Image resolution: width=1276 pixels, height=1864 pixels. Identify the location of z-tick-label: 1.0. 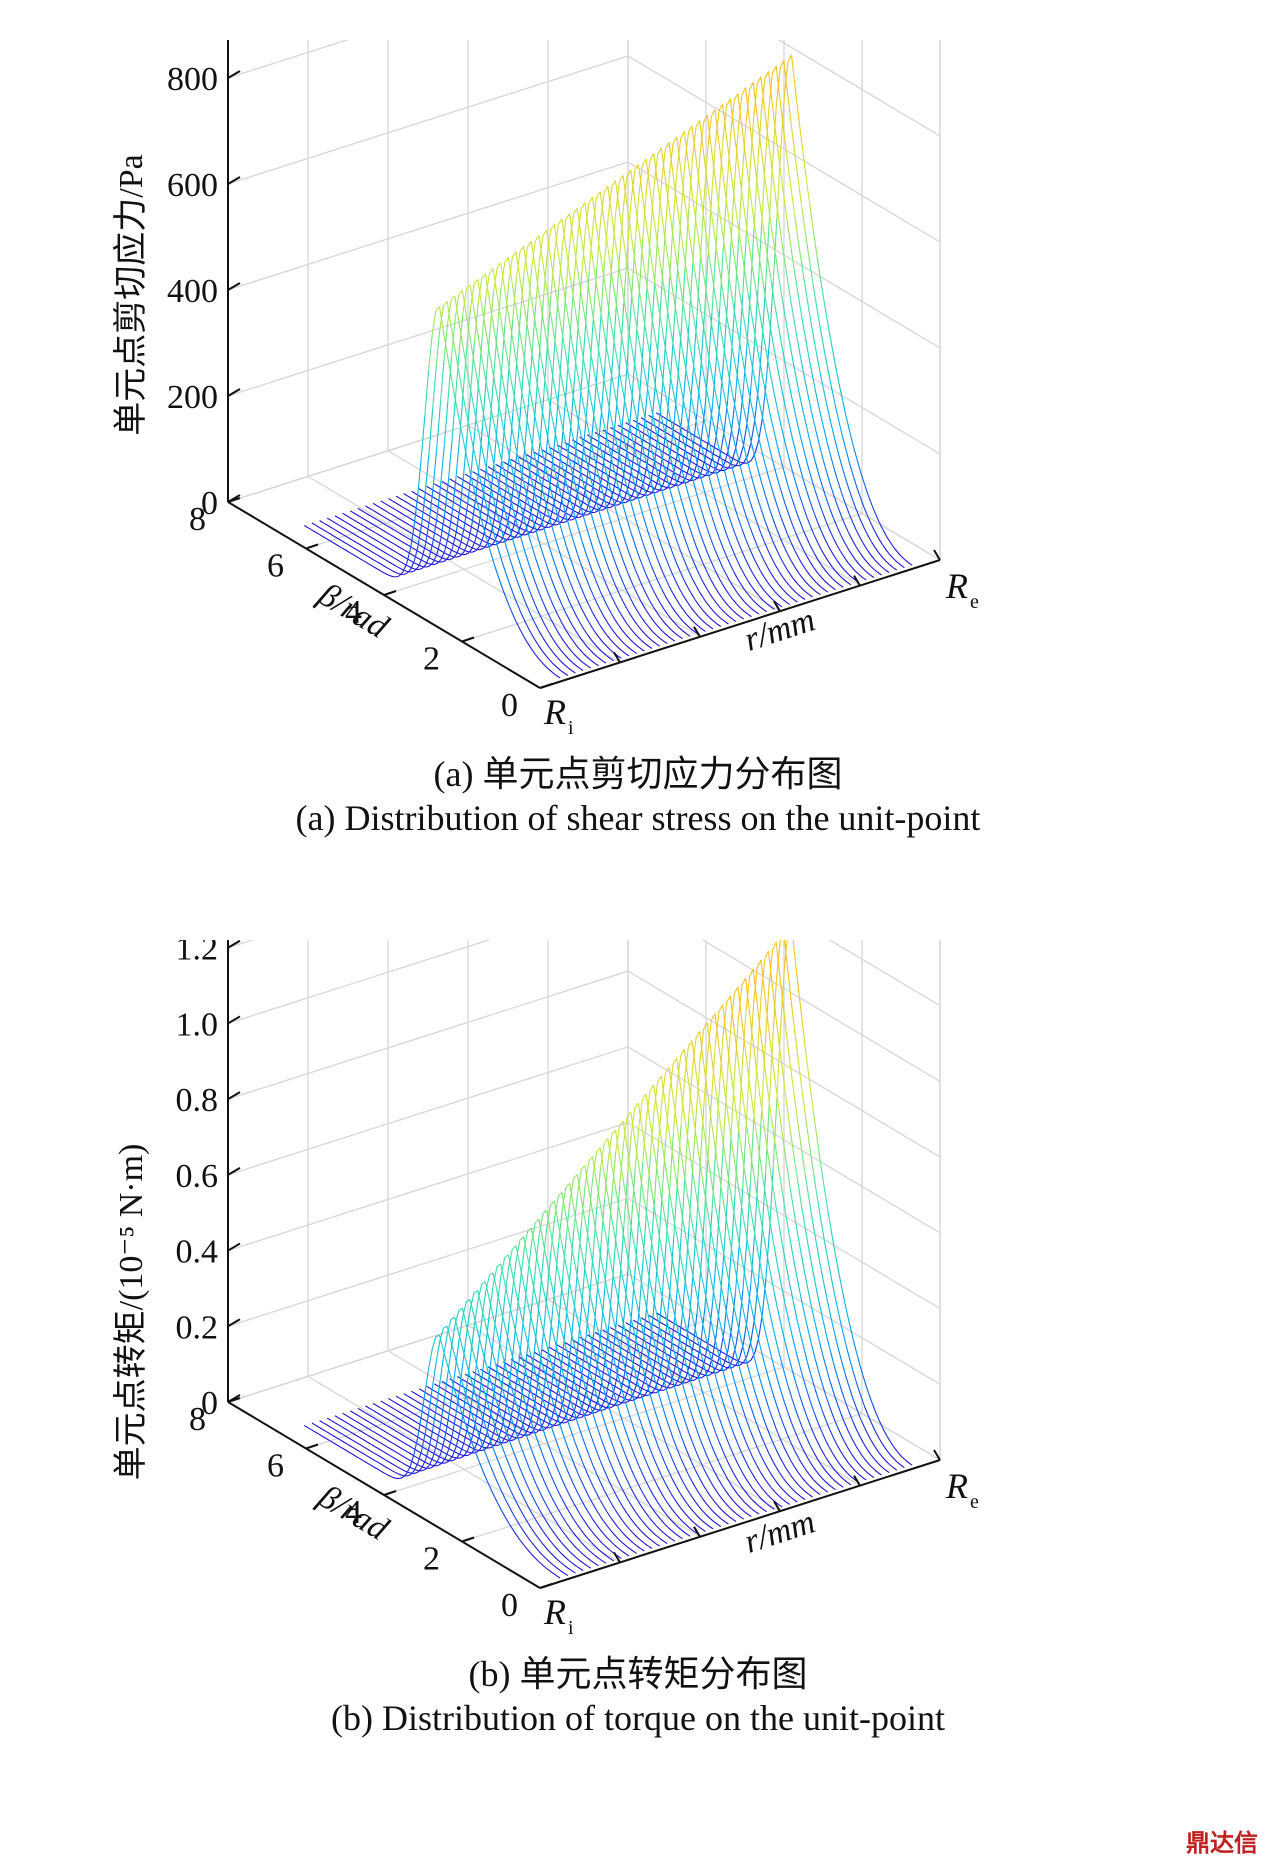
(197, 1024).